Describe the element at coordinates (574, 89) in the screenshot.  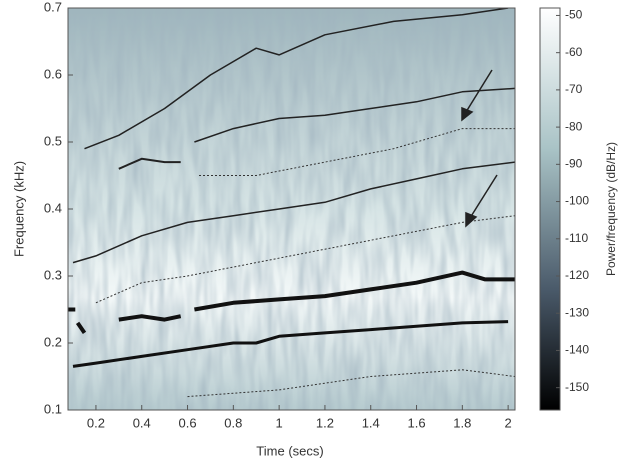
I see `colorbar-tick-label: -70` at that location.